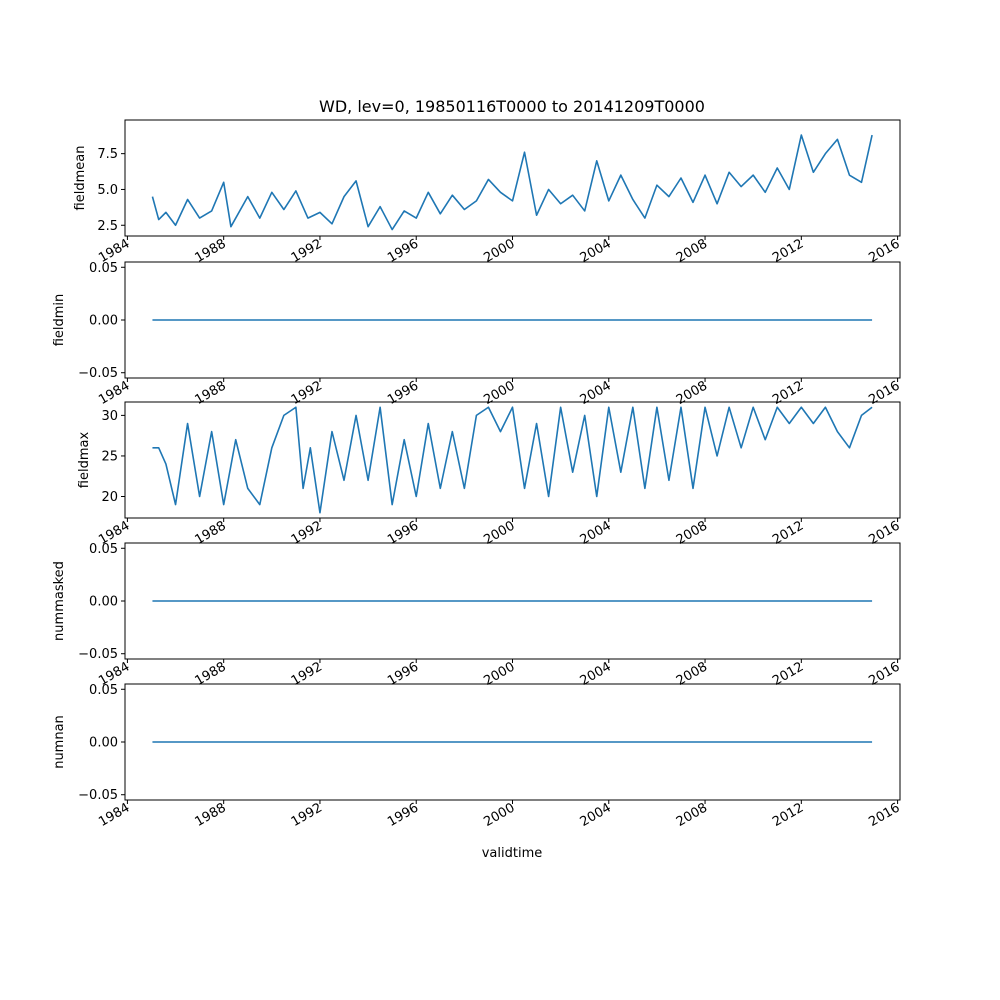 This screenshot has height=1000, width=1000. What do you see at coordinates (109, 456) in the screenshot?
I see `fieldmax-y-tick-label: 25` at bounding box center [109, 456].